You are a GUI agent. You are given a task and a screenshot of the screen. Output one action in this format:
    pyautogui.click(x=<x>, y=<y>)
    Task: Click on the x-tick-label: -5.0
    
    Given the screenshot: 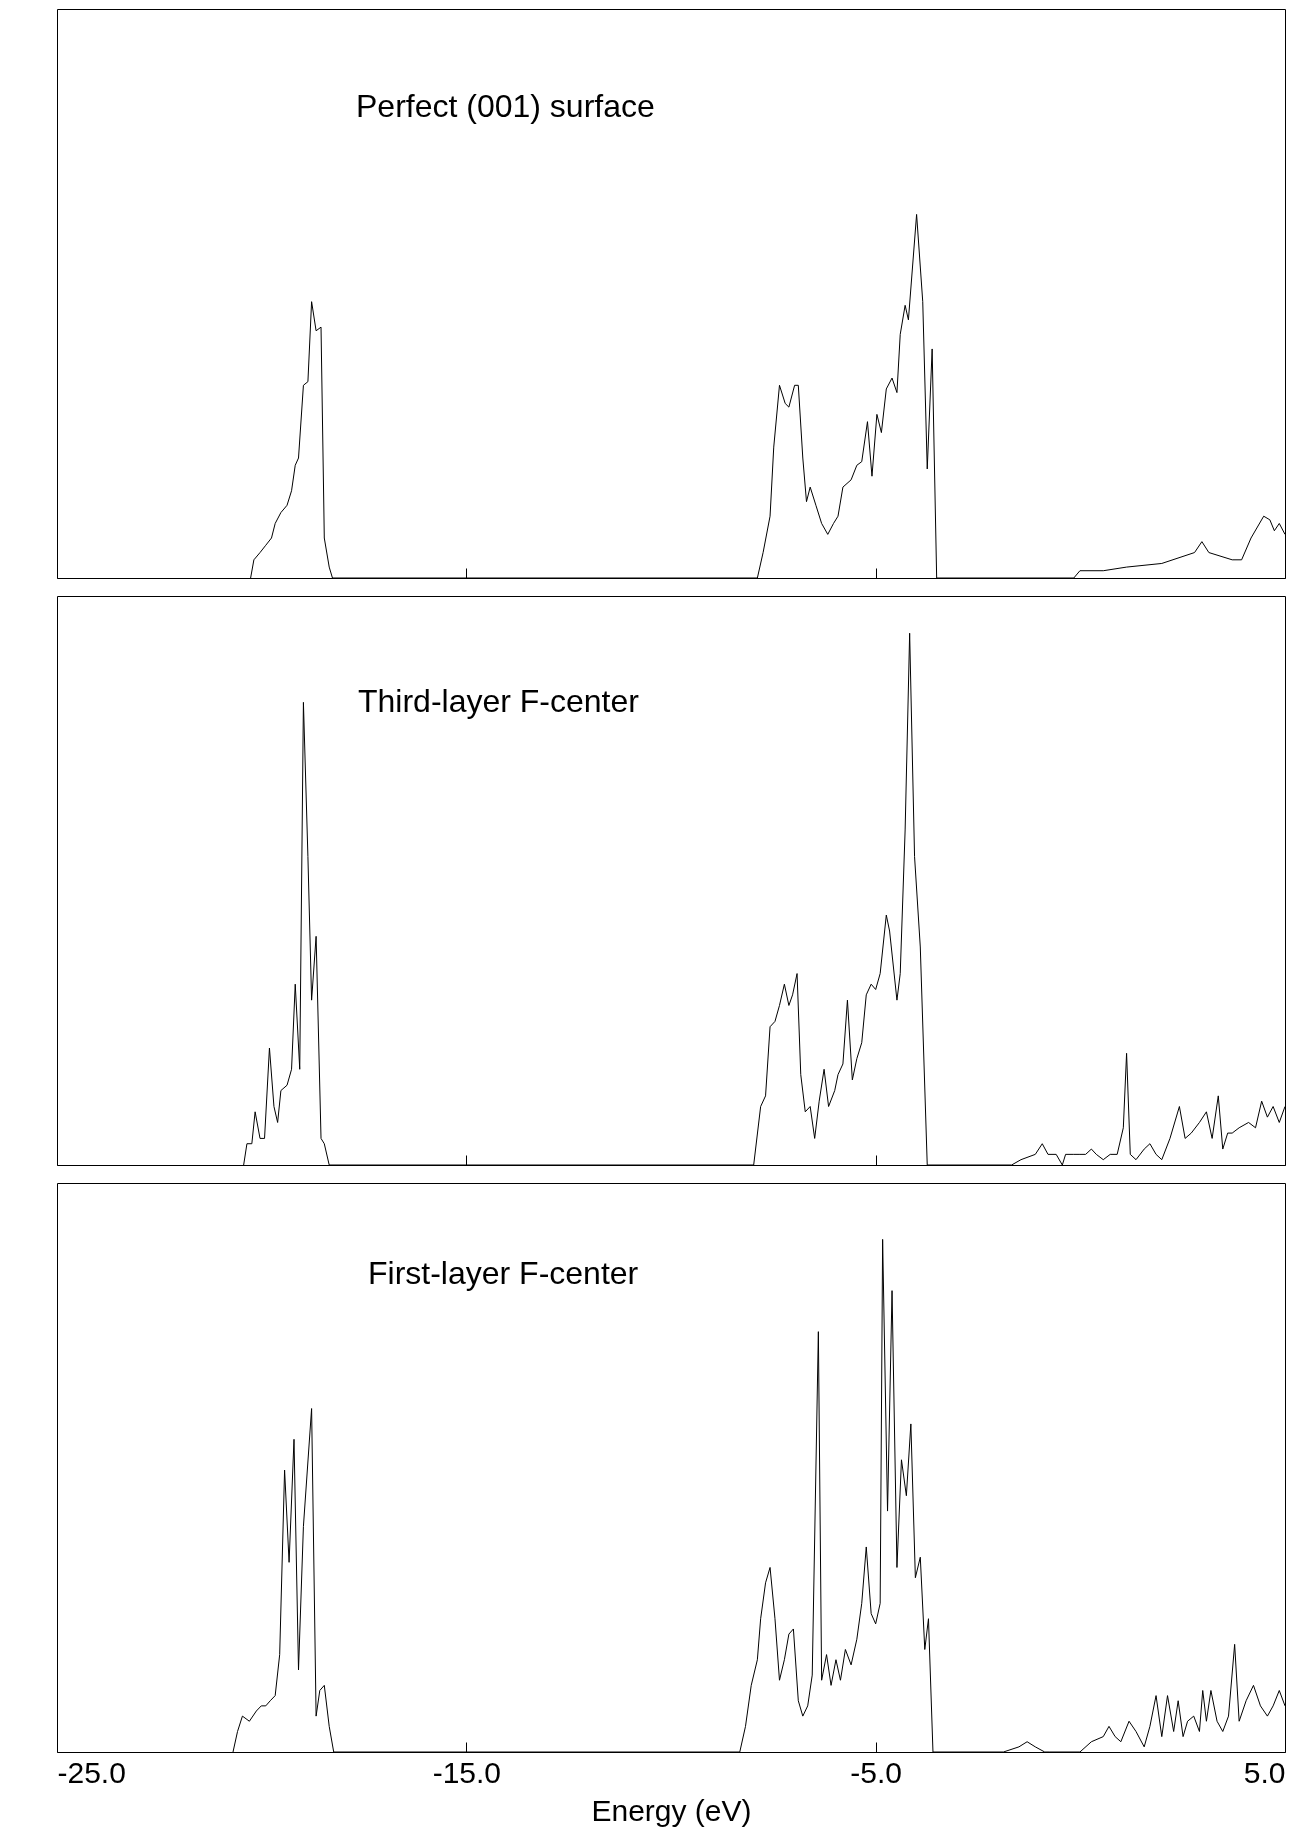 What is the action you would take?
    pyautogui.click(x=876, y=1772)
    